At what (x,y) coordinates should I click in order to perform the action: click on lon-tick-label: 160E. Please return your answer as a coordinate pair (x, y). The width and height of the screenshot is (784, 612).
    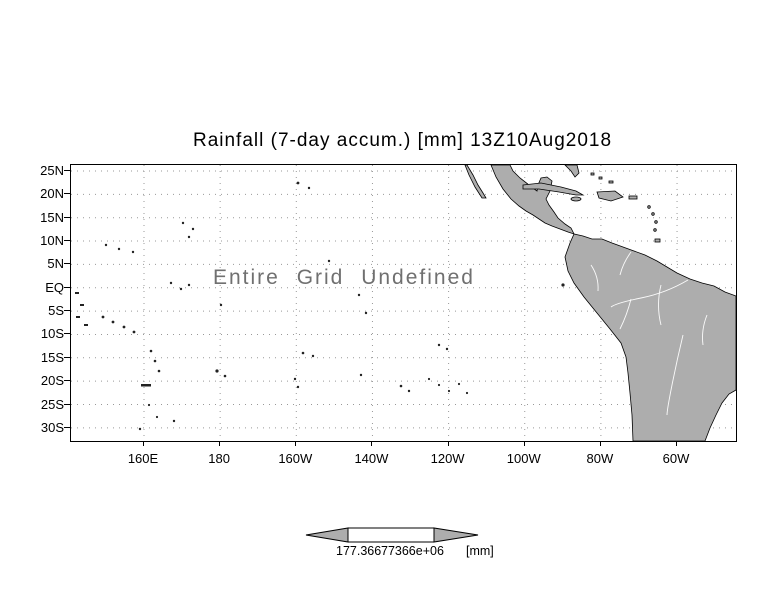
    Looking at the image, I should click on (143, 458).